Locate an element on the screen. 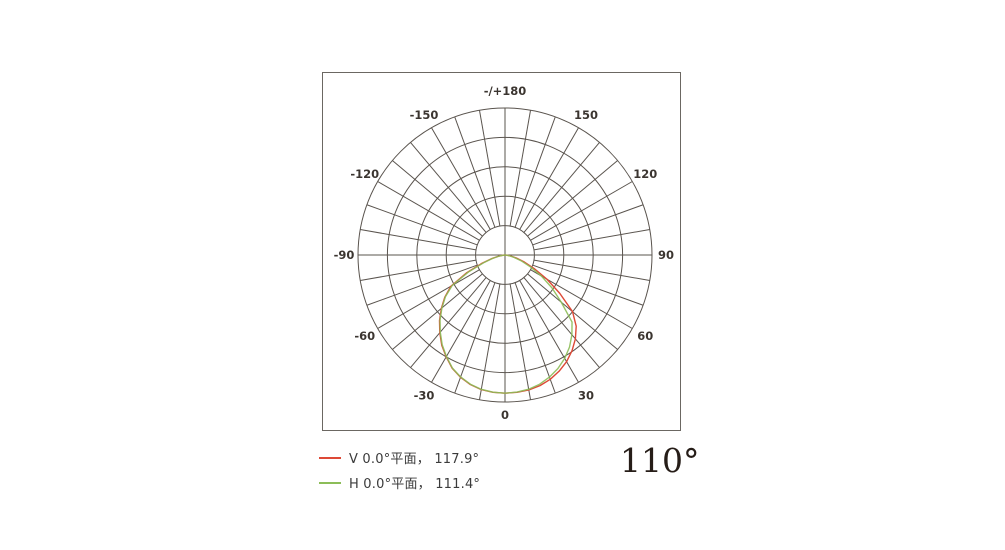 The height and width of the screenshot is (550, 1005). legend-item-h: H 0.0°平面， 111.4° is located at coordinates (399, 482).